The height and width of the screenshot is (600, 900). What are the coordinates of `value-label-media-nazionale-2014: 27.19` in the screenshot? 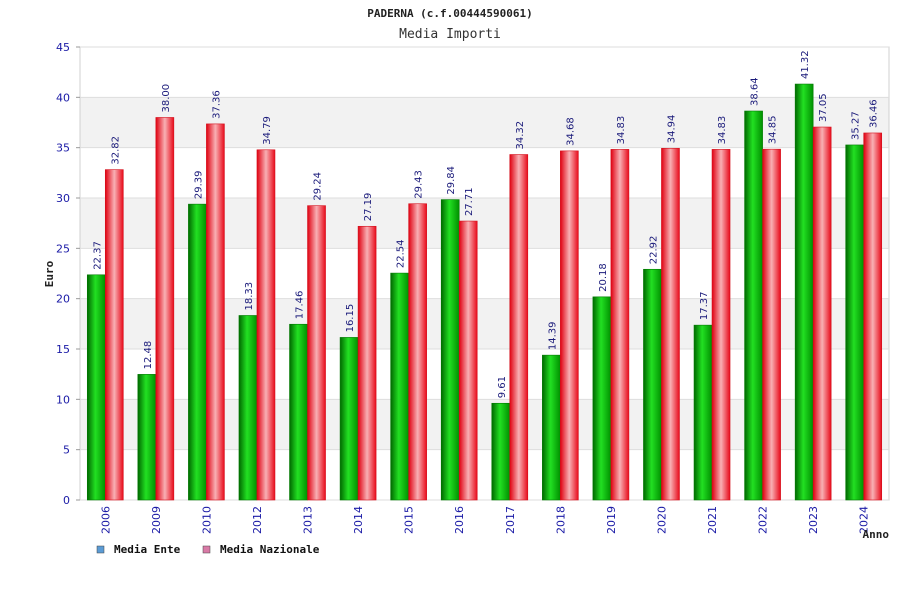 It's located at (368, 207).